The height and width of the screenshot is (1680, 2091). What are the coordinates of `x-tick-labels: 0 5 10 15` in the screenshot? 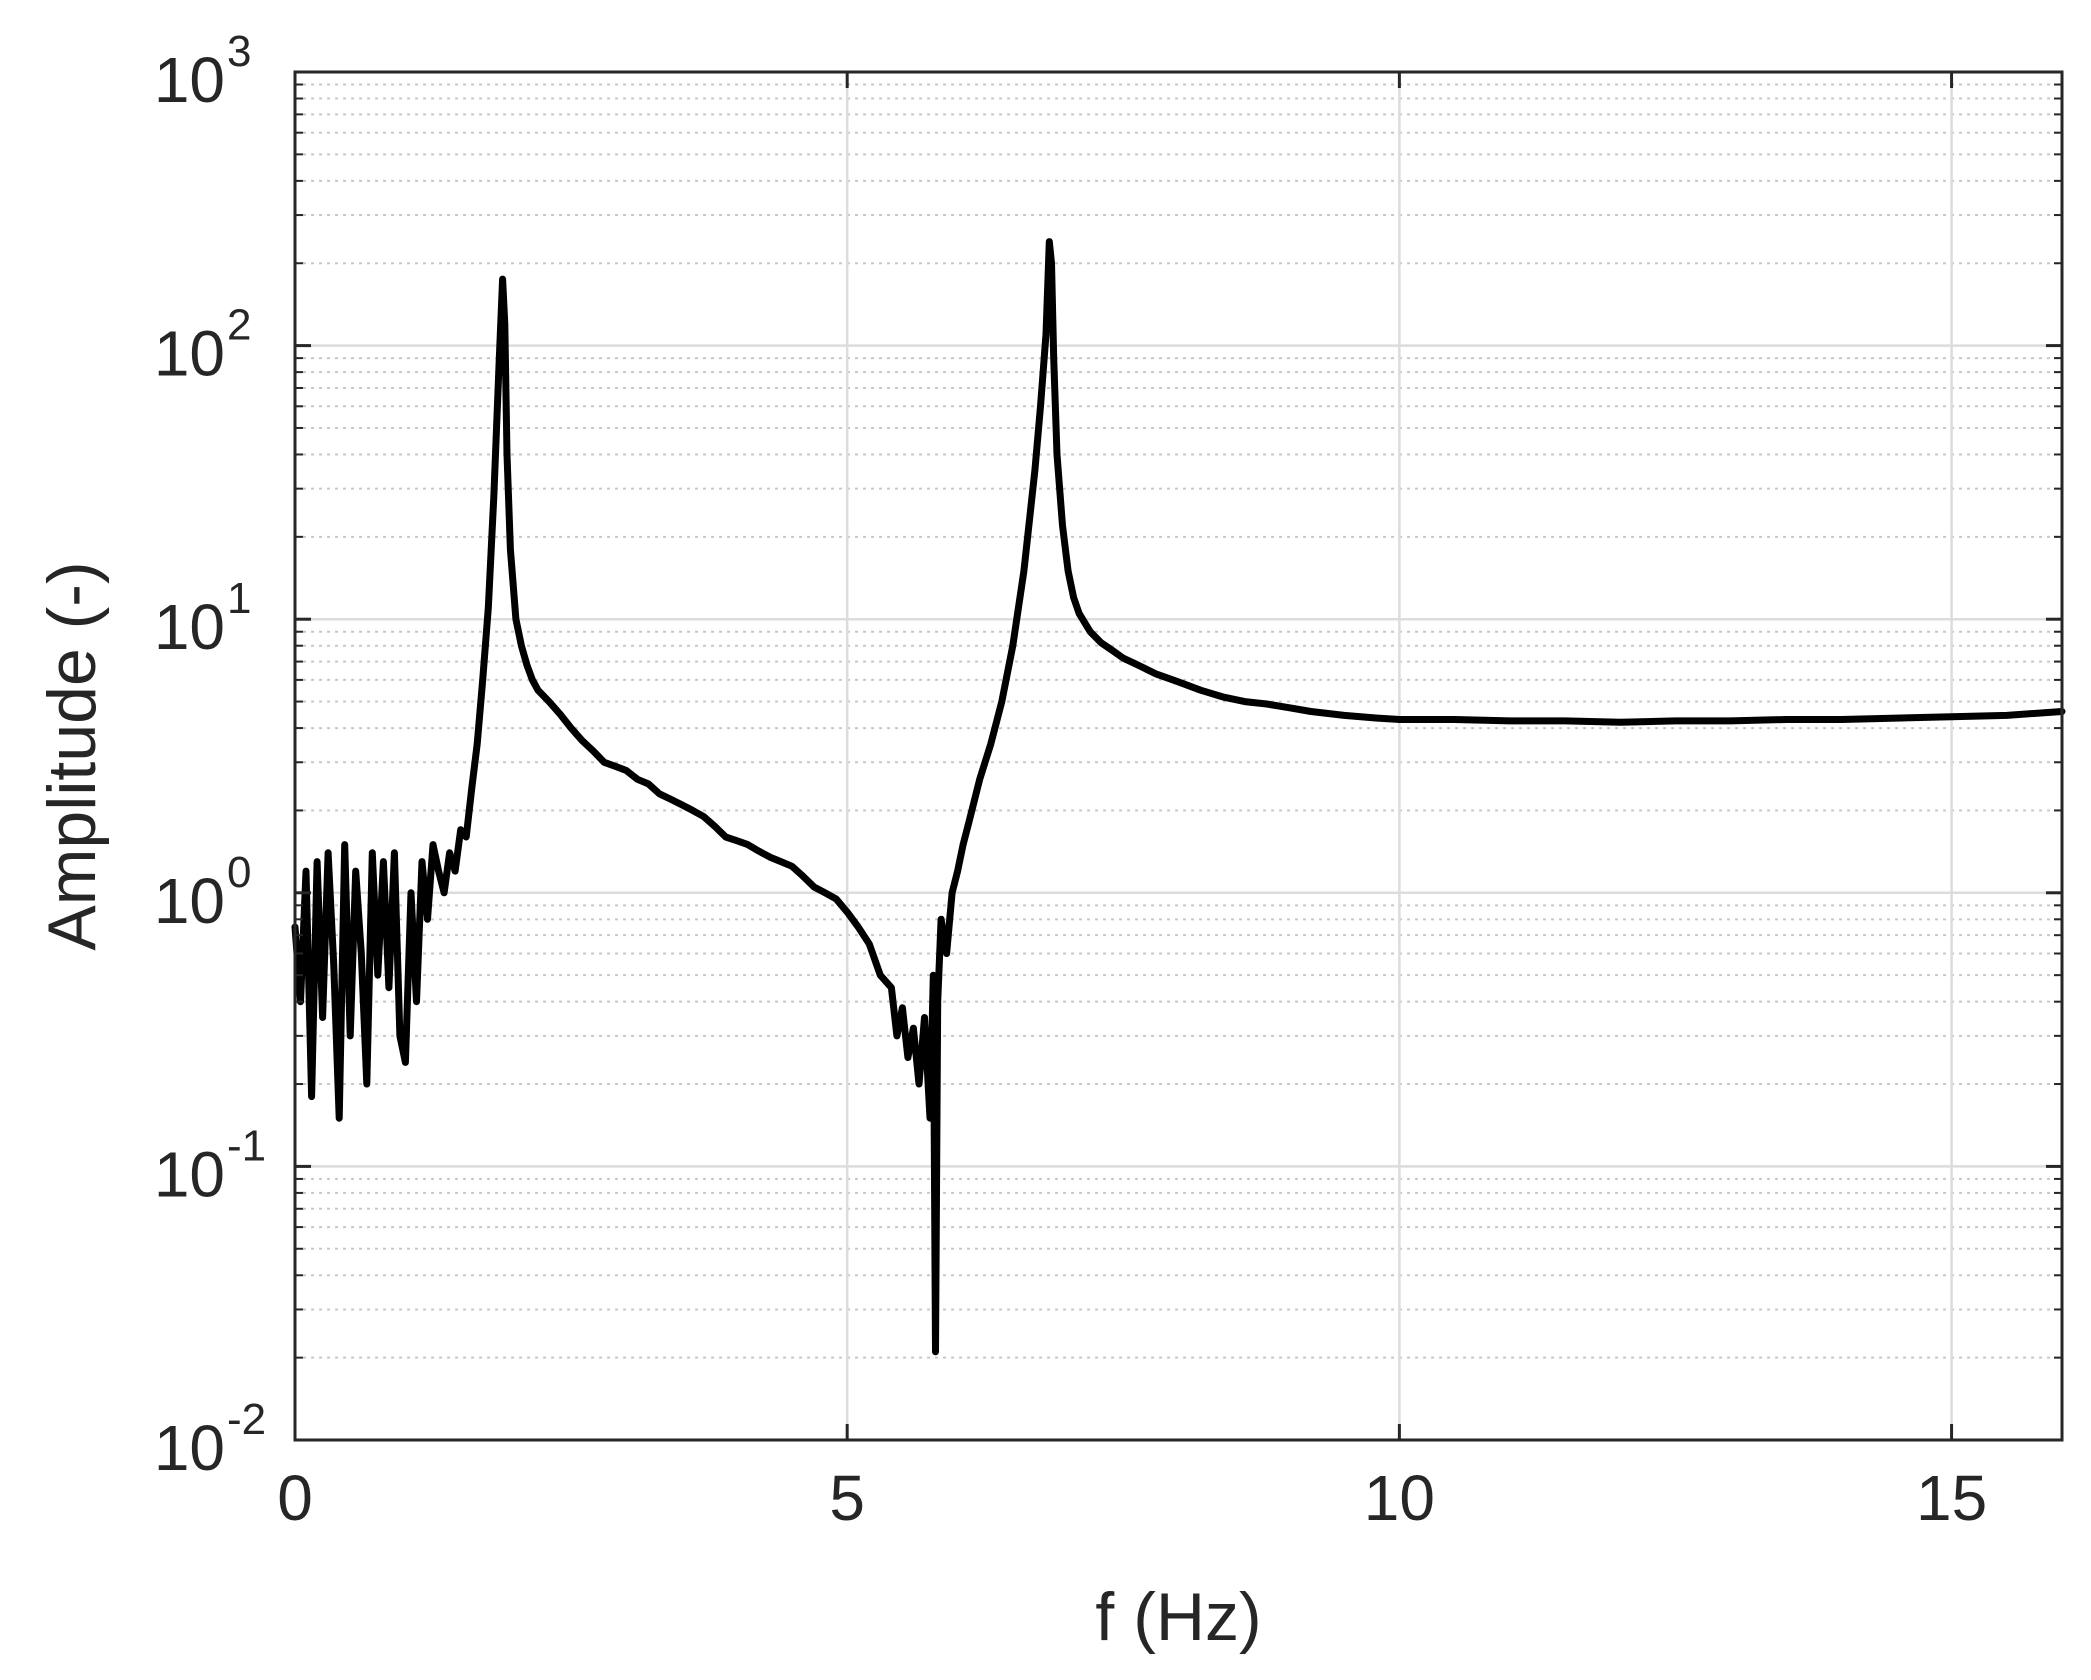 It's located at (1132, 1498).